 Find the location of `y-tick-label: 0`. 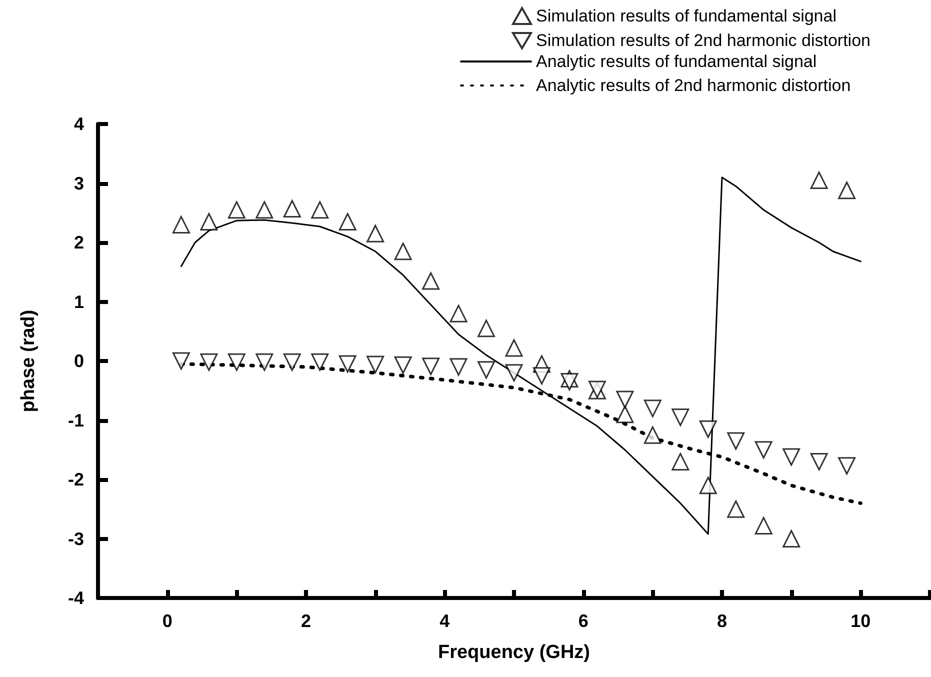

y-tick-label: 0 is located at coordinates (79, 361).